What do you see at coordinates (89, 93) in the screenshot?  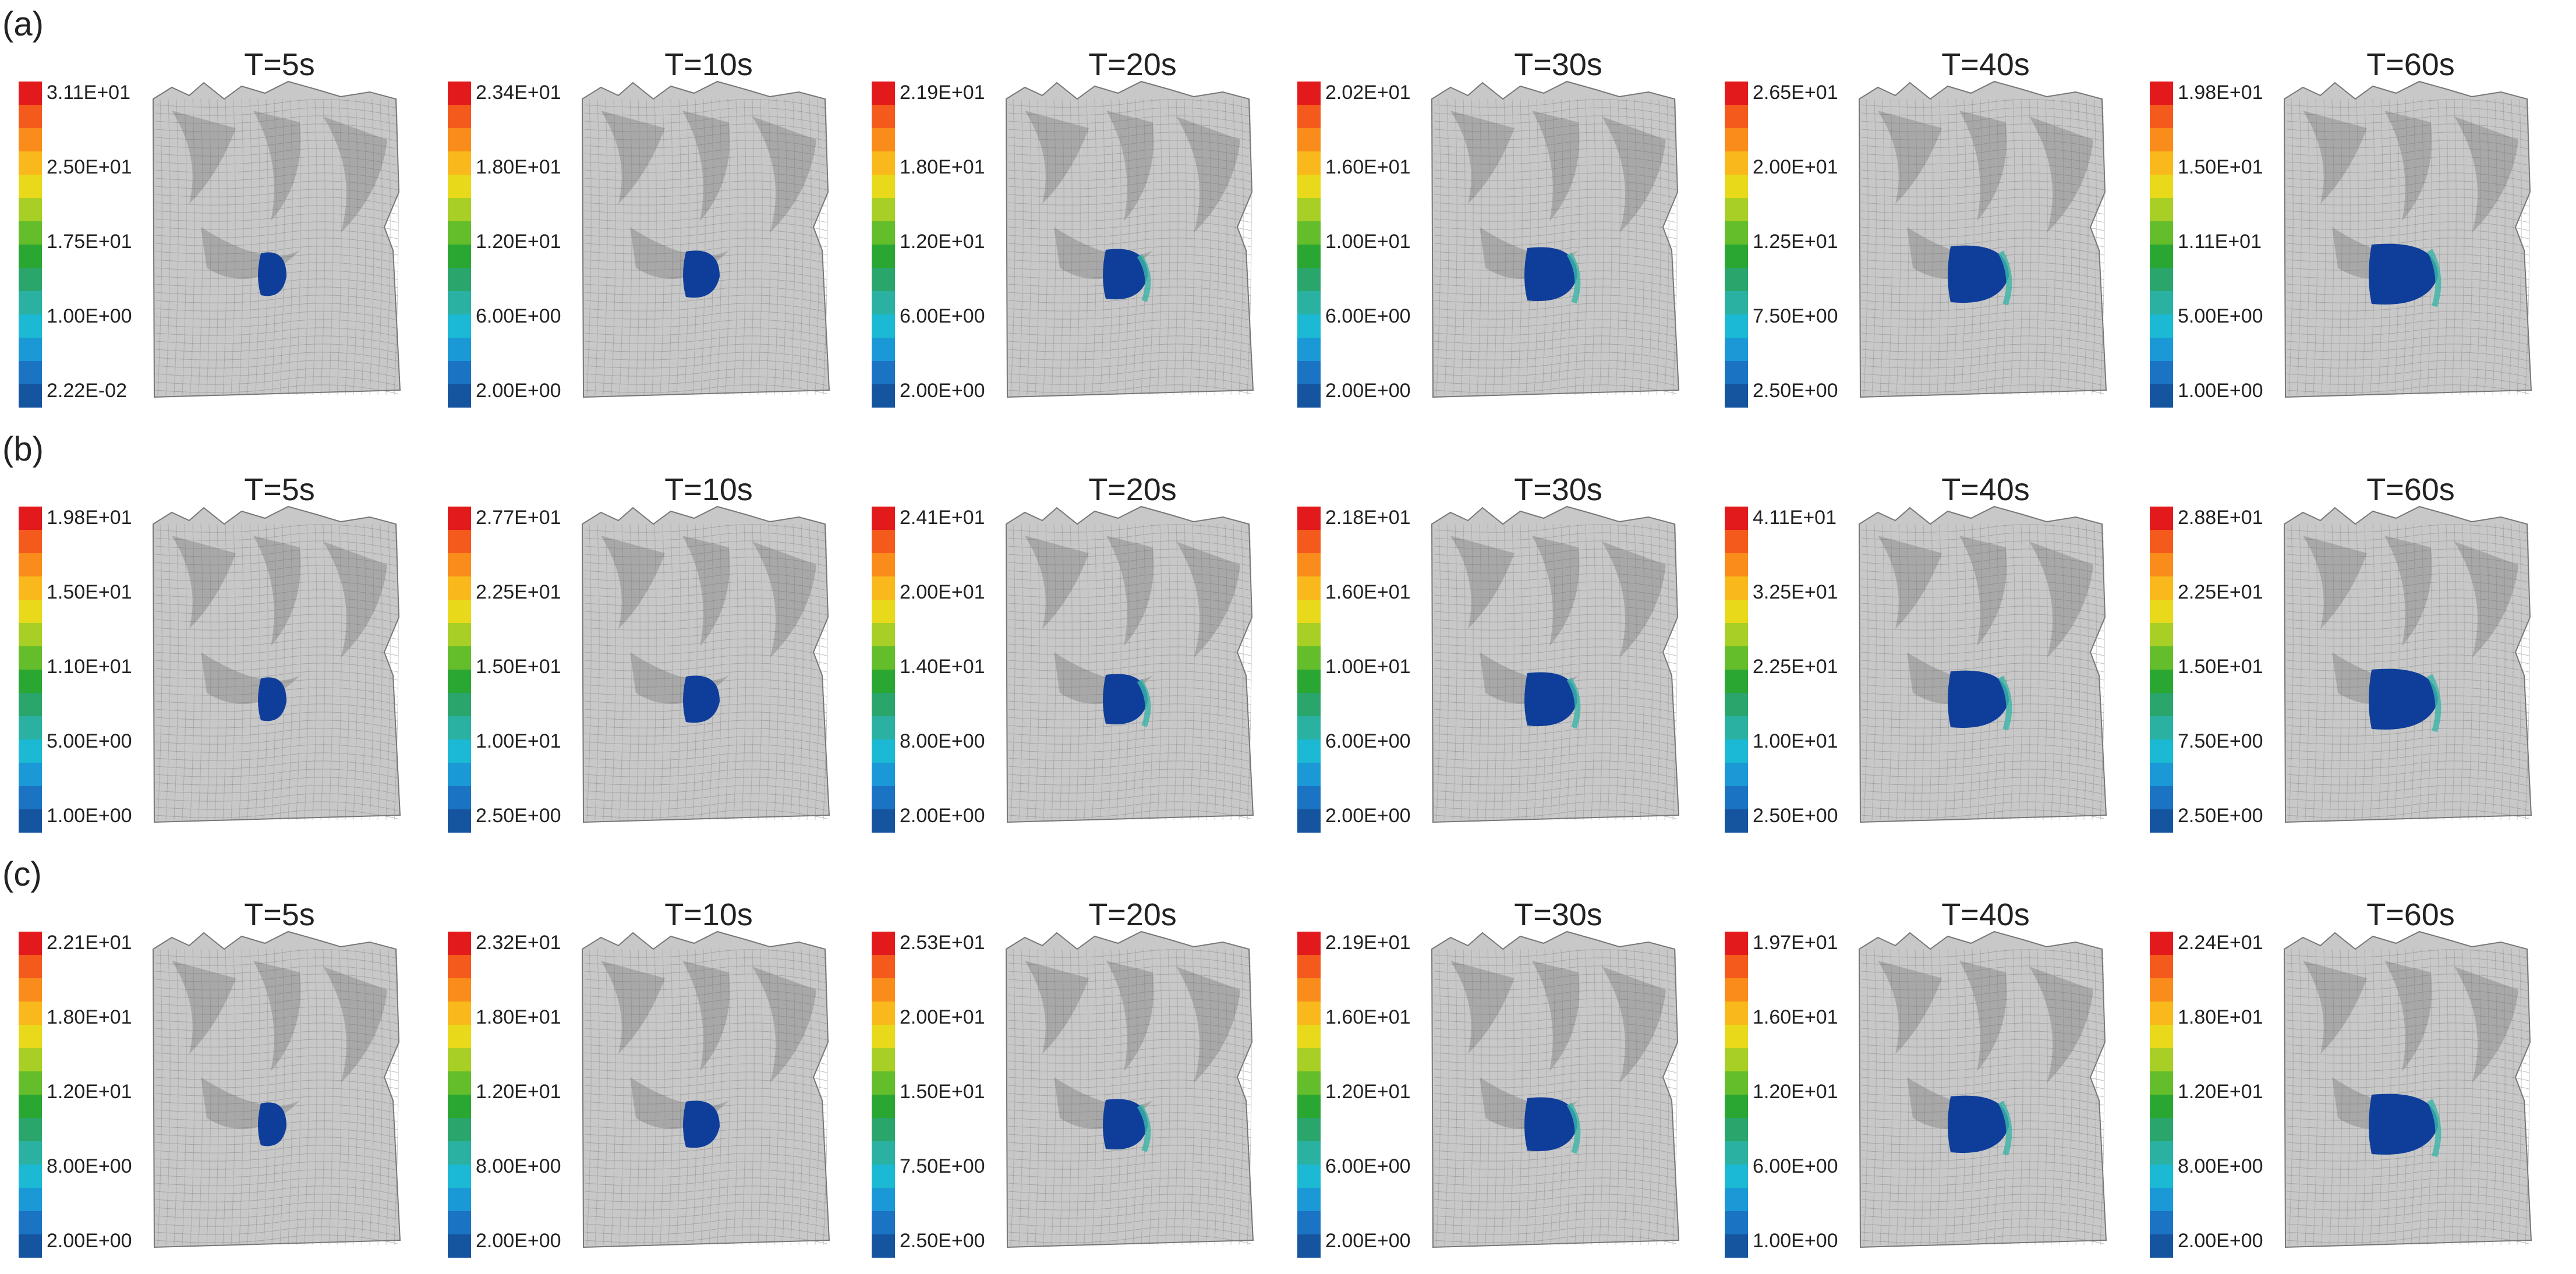 I see `colorbar-tick-label: 3.11E+01` at bounding box center [89, 93].